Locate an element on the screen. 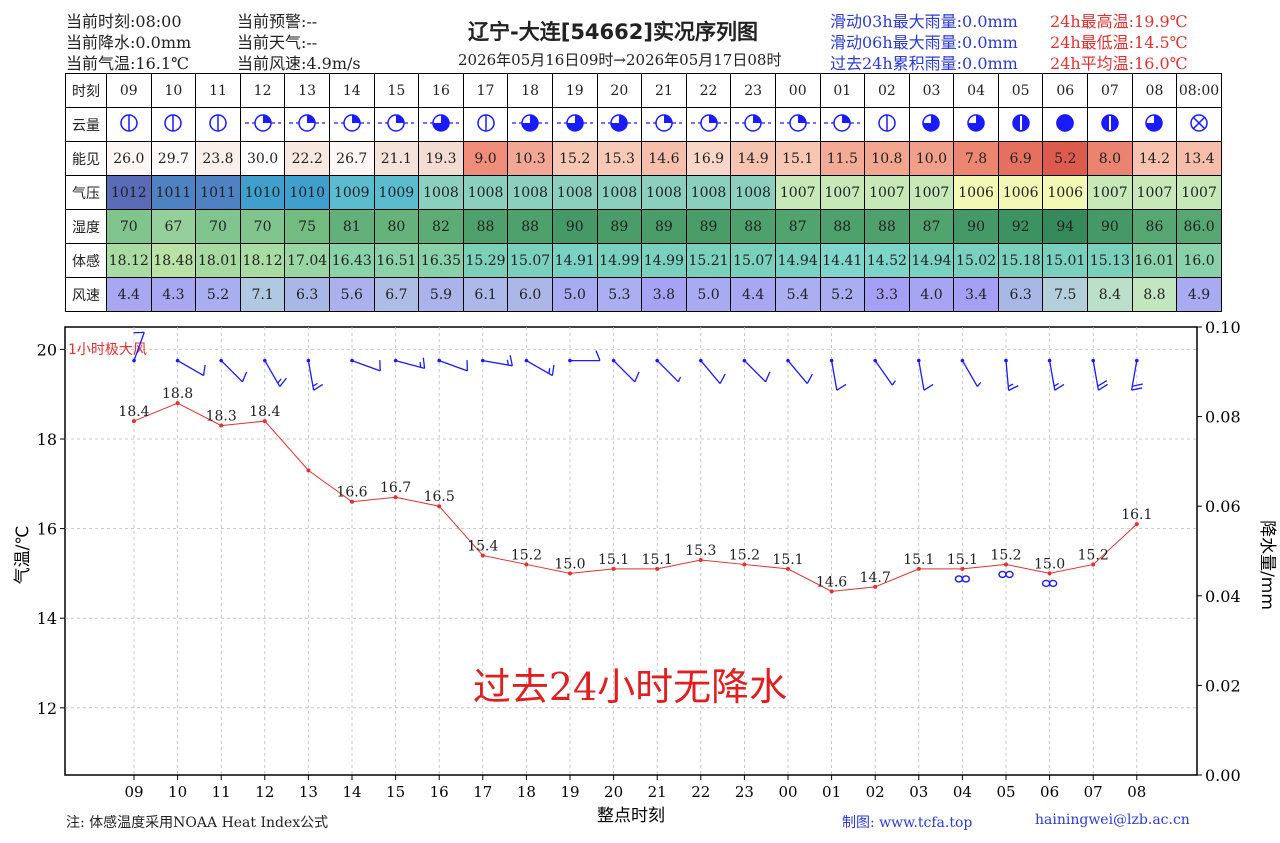  x-tick-label: 21 is located at coordinates (657, 792).